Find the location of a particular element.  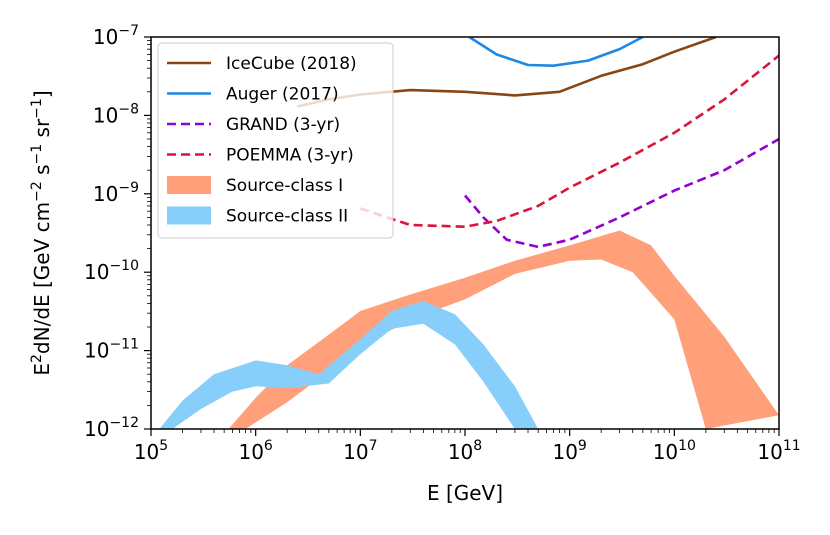

legend-label-source-class-i: Source-class I is located at coordinates (284, 186).